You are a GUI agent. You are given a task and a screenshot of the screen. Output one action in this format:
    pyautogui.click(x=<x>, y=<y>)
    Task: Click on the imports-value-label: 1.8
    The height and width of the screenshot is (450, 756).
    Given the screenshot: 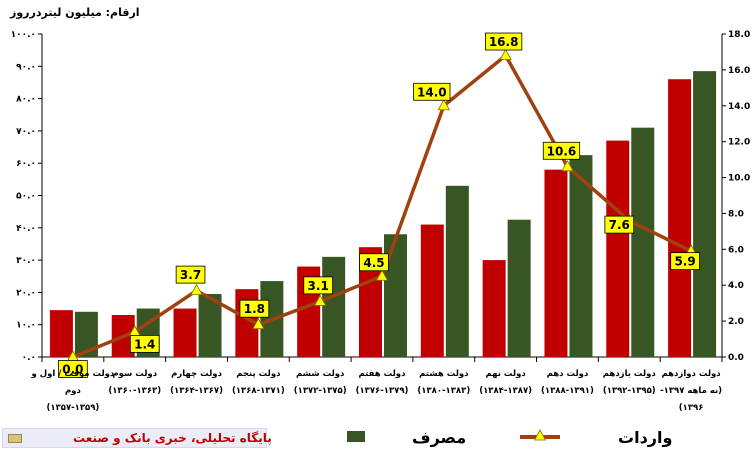 What is the action you would take?
    pyautogui.click(x=254, y=309)
    